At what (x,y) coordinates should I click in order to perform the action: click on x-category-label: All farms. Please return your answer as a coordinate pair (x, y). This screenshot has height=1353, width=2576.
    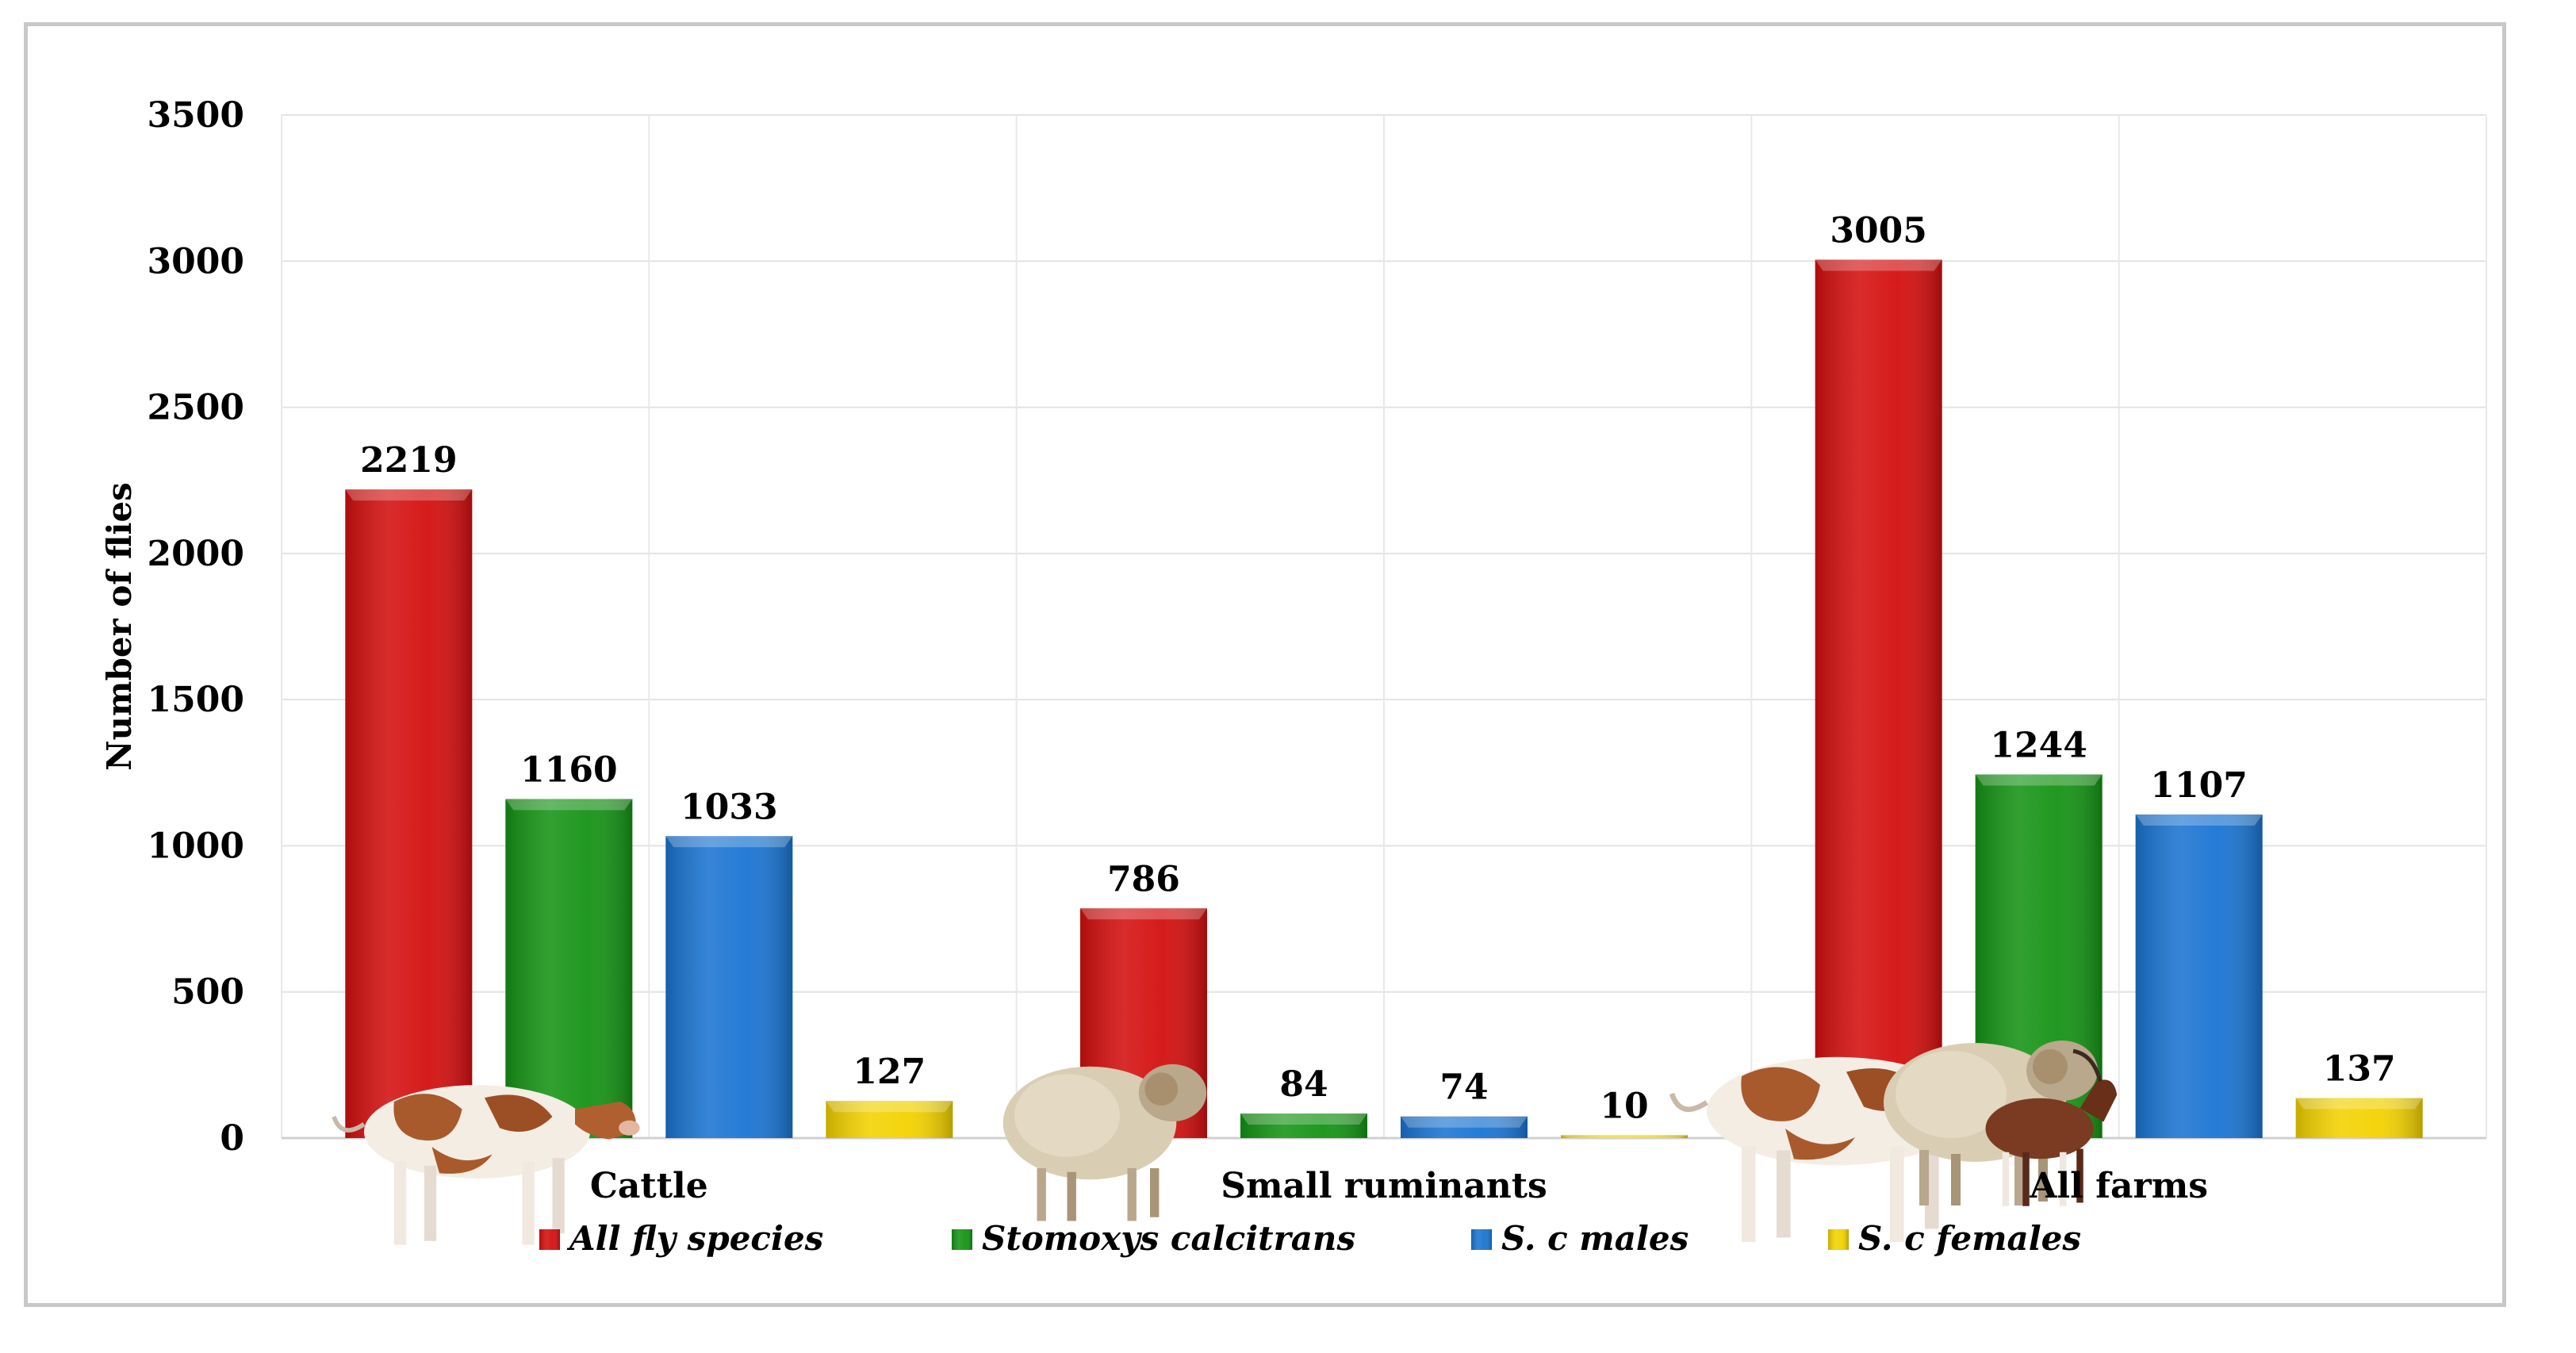
    Looking at the image, I should click on (2118, 1186).